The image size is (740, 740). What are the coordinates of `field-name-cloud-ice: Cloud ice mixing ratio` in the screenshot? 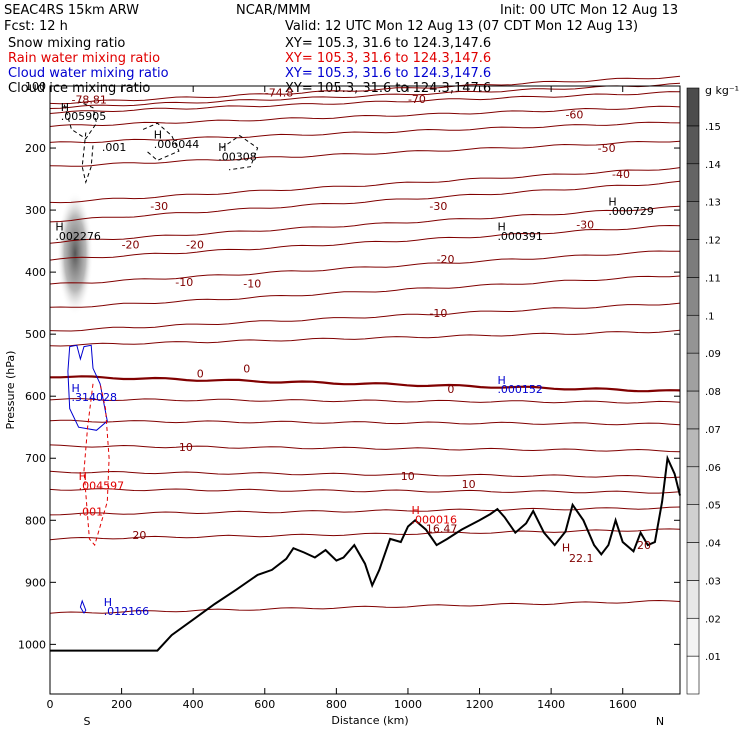 It's located at (79, 88).